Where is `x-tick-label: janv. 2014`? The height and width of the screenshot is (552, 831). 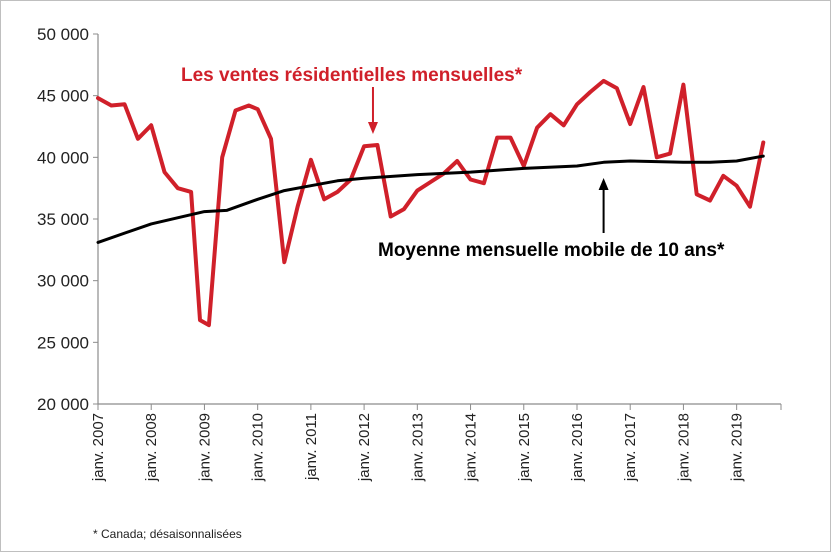 x-tick-label: janv. 2014 is located at coordinates (471, 447).